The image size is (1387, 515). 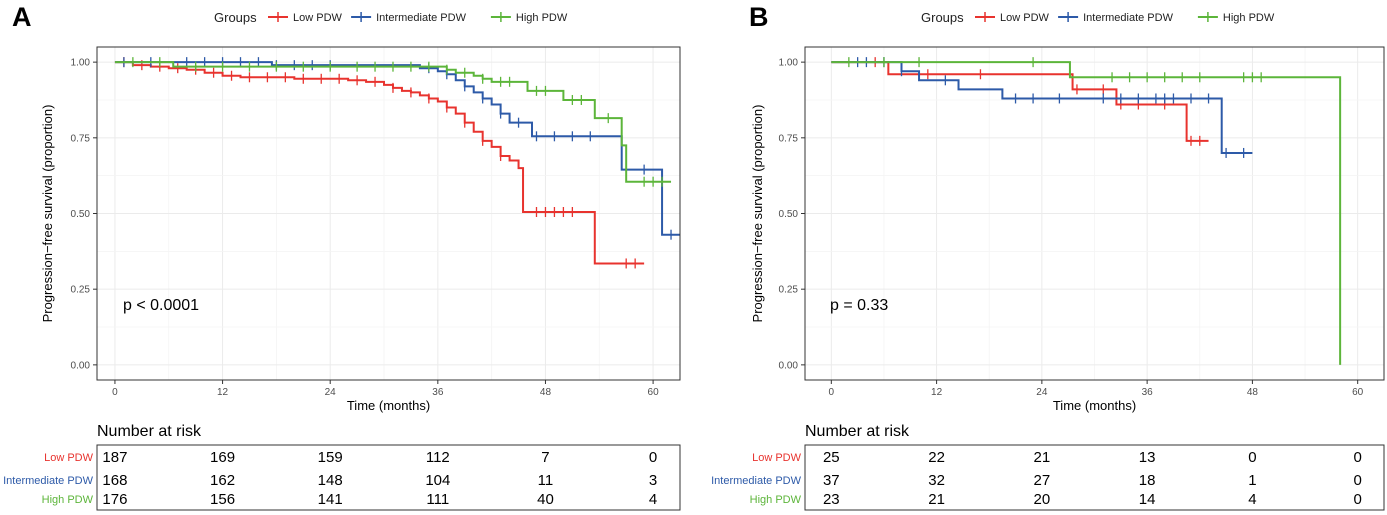 What do you see at coordinates (831, 457) in the screenshot?
I see `risk-count: 25` at bounding box center [831, 457].